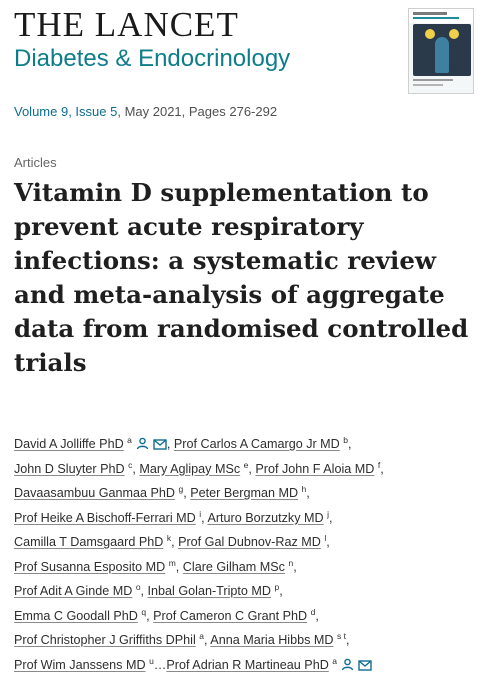 The height and width of the screenshot is (684, 490). What do you see at coordinates (277, 586) in the screenshot?
I see `affiliation-superscript: p` at bounding box center [277, 586].